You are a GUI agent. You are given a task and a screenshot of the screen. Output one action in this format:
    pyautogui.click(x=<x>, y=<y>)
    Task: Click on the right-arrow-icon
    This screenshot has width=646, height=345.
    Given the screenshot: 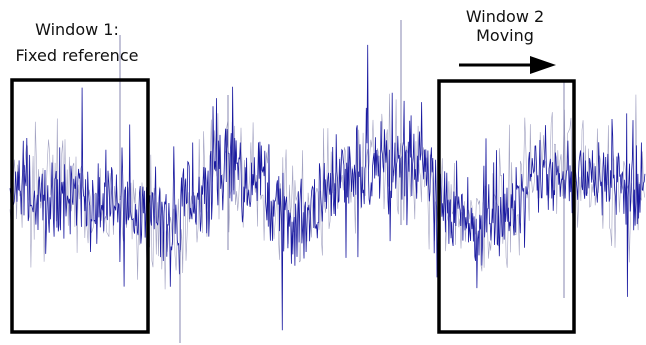 What is the action you would take?
    pyautogui.click(x=507, y=65)
    